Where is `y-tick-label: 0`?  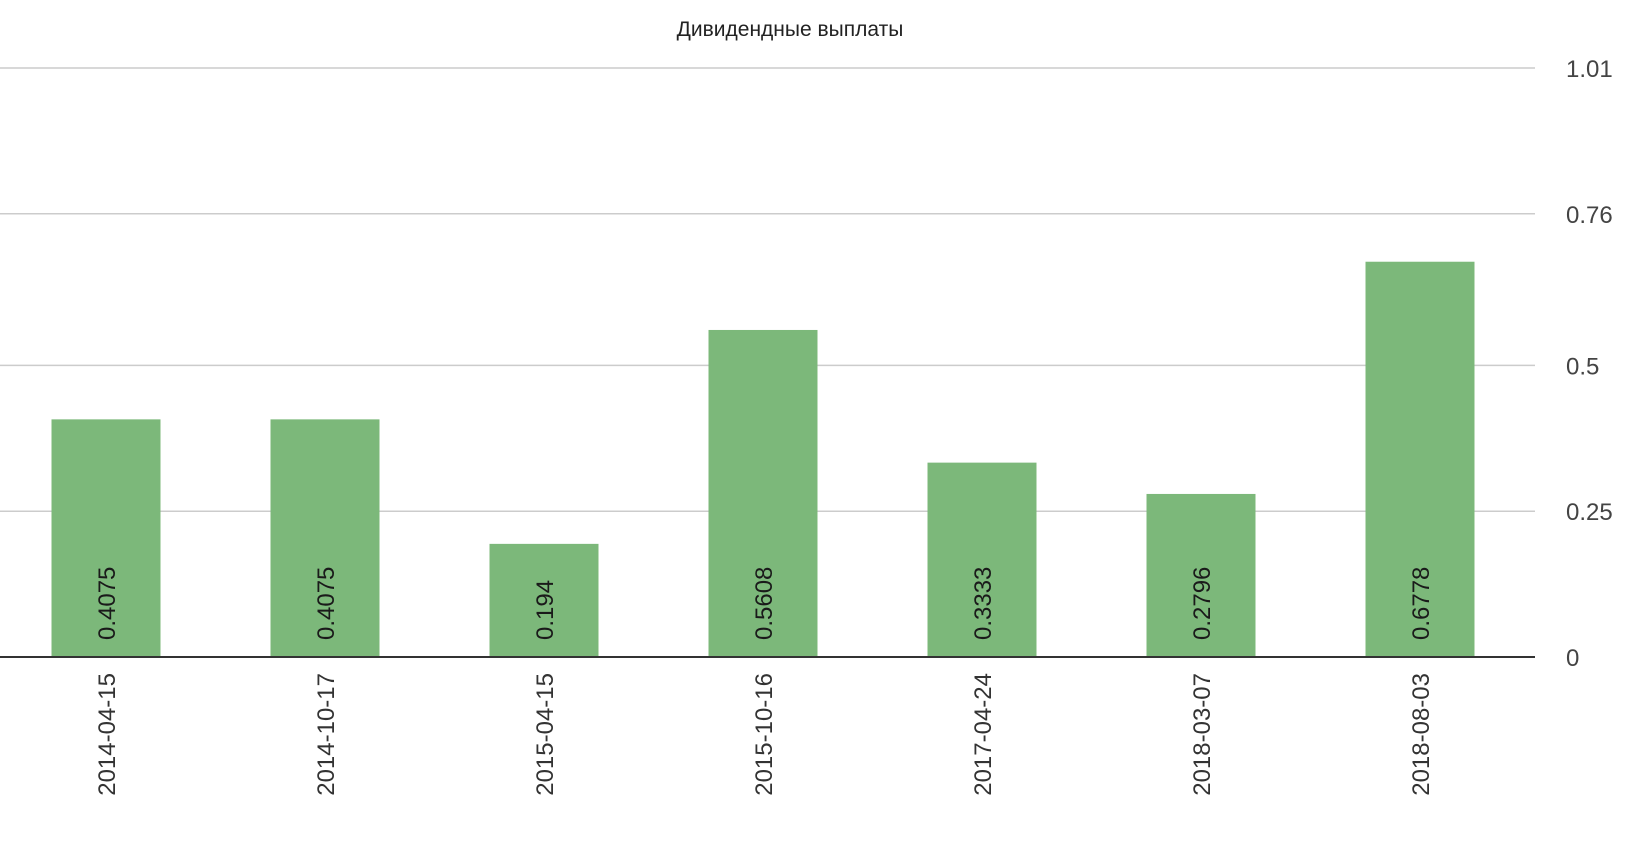 y-tick-label: 0 is located at coordinates (1572, 658).